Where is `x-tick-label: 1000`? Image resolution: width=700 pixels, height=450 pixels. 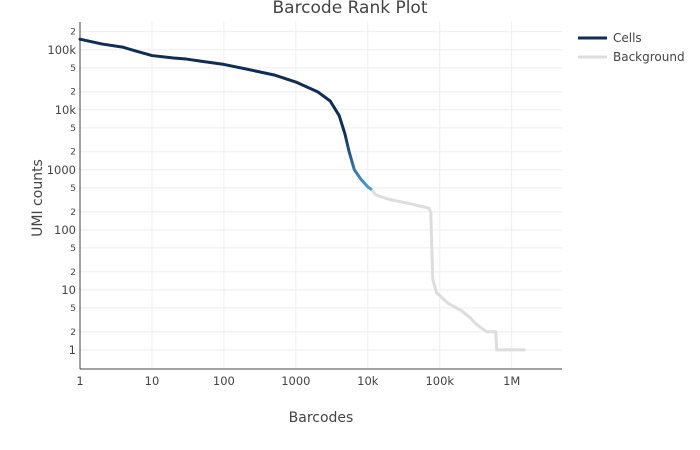 x-tick-label: 1000 is located at coordinates (295, 381).